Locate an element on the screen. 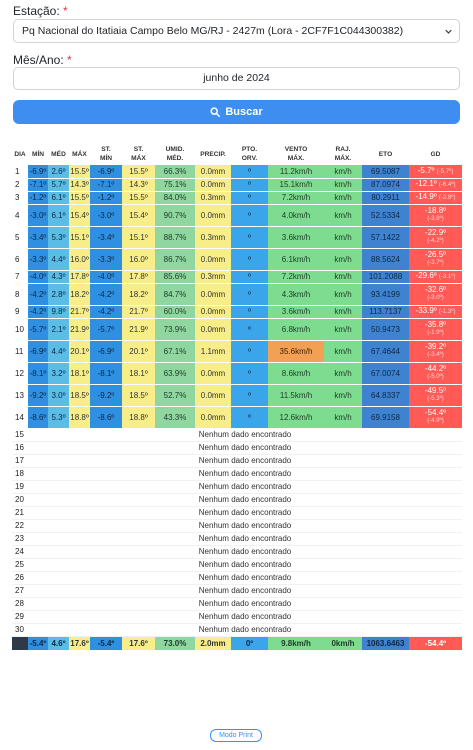 The width and height of the screenshot is (473, 750). footer-dia is located at coordinates (20, 643).